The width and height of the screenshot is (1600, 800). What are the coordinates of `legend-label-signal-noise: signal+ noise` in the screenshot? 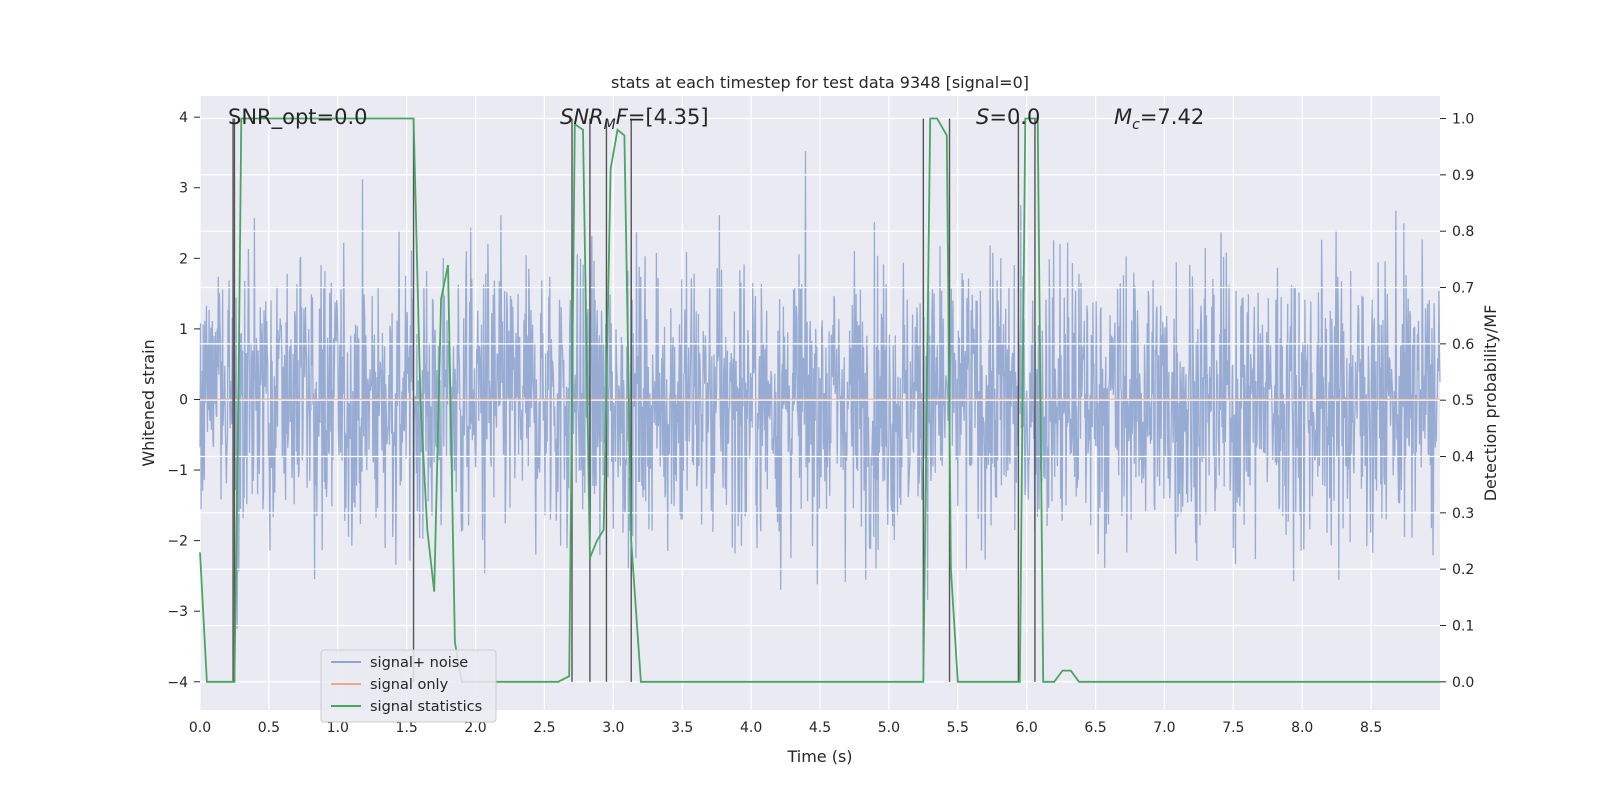 It's located at (419, 663).